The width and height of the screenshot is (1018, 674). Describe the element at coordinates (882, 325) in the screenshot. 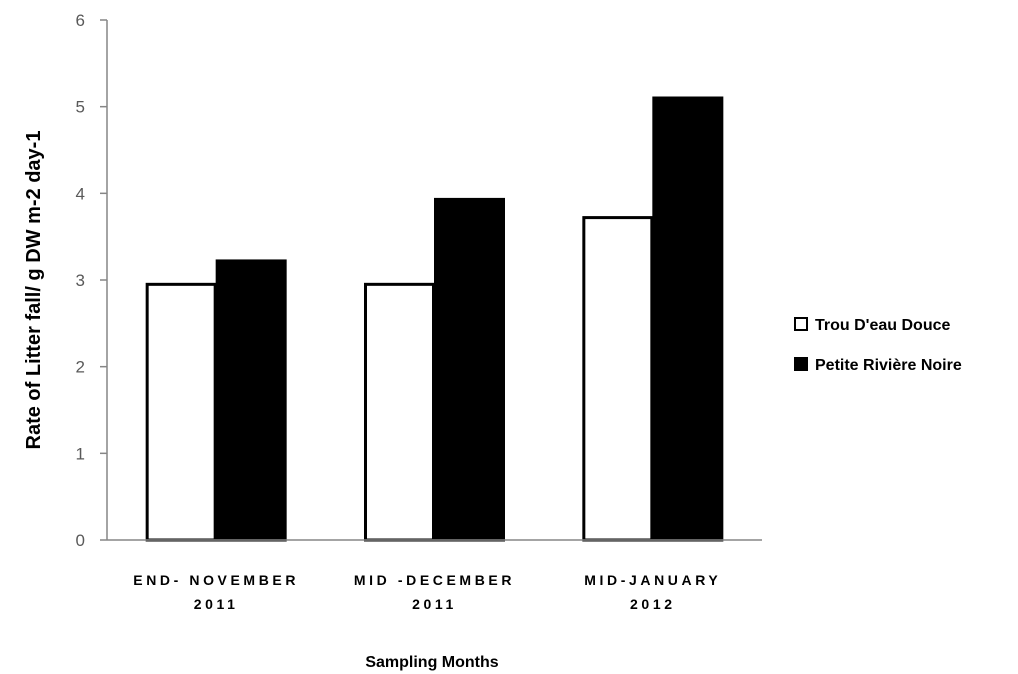

I see `legend-label: Trou D'eau Douce` at that location.